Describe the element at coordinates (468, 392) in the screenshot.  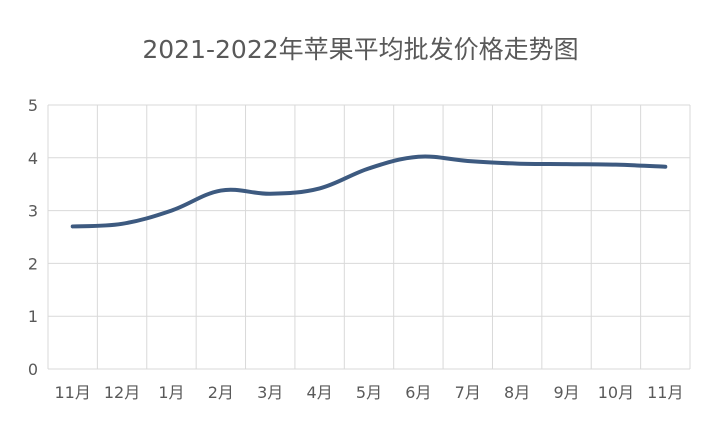
I see `x-tick-label: 7月` at that location.